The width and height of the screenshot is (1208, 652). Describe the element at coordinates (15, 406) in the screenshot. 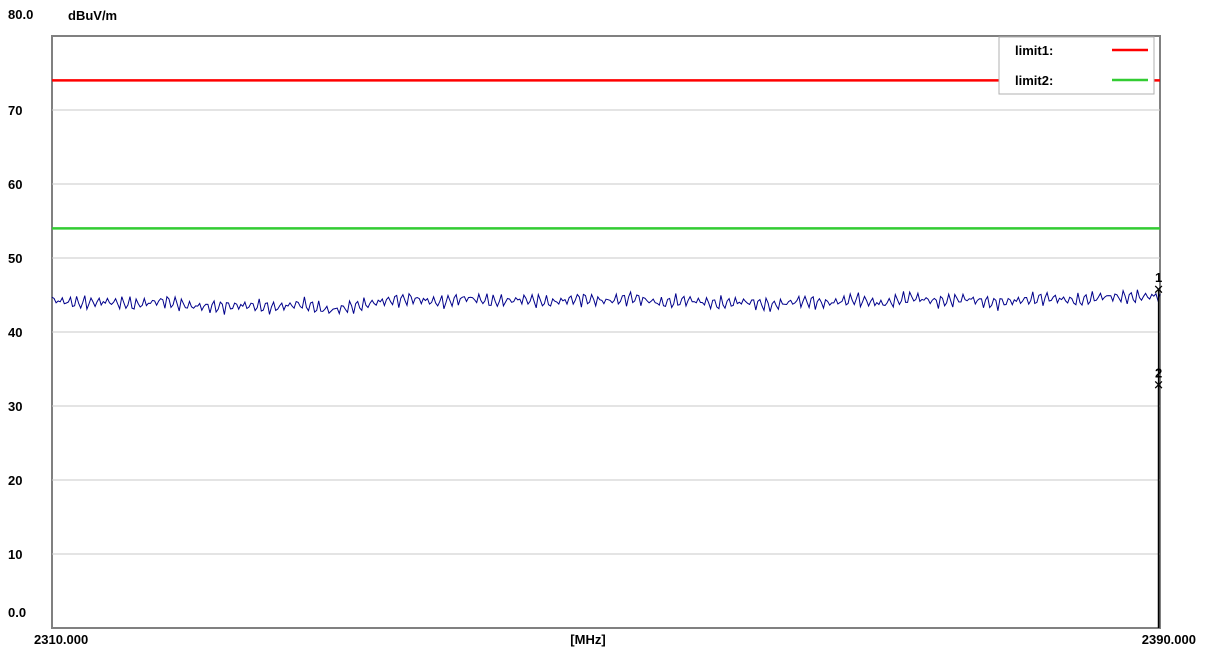

I see `y-tick-label: 30` at that location.